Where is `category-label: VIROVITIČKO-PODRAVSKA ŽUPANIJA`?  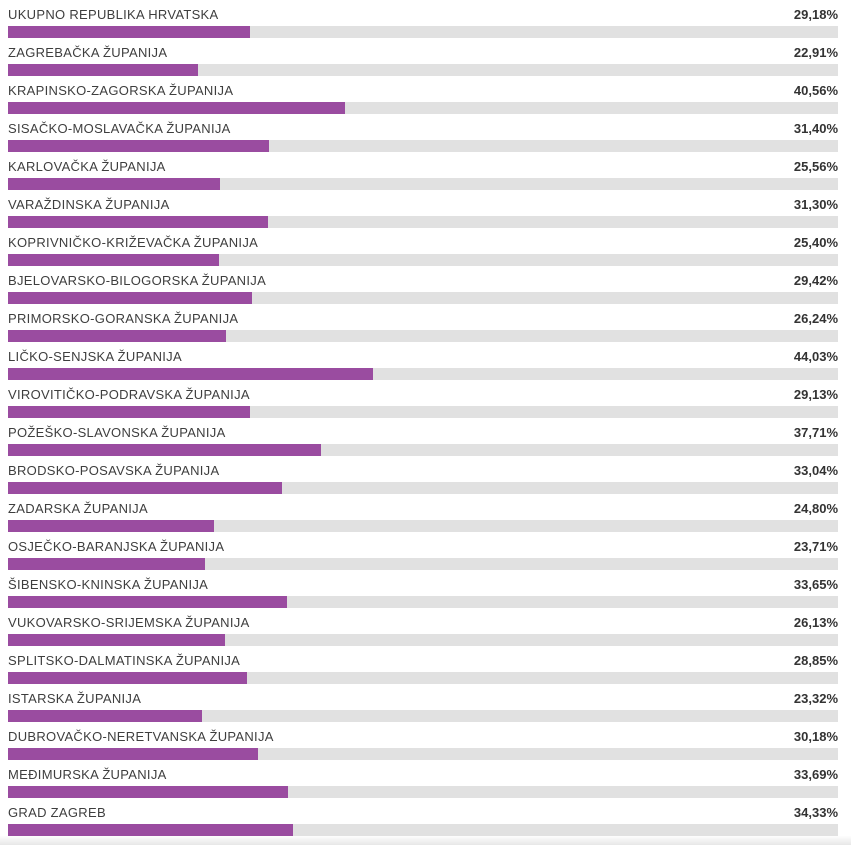
category-label: VIROVITIČKO-PODRAVSKA ŽUPANIJA is located at coordinates (129, 394).